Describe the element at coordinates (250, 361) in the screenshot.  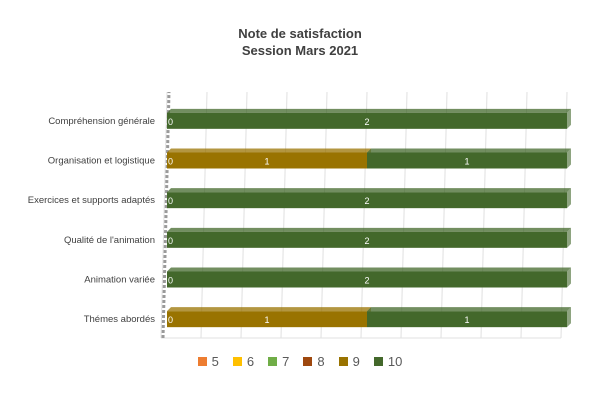
I see `legend-label: 6` at that location.